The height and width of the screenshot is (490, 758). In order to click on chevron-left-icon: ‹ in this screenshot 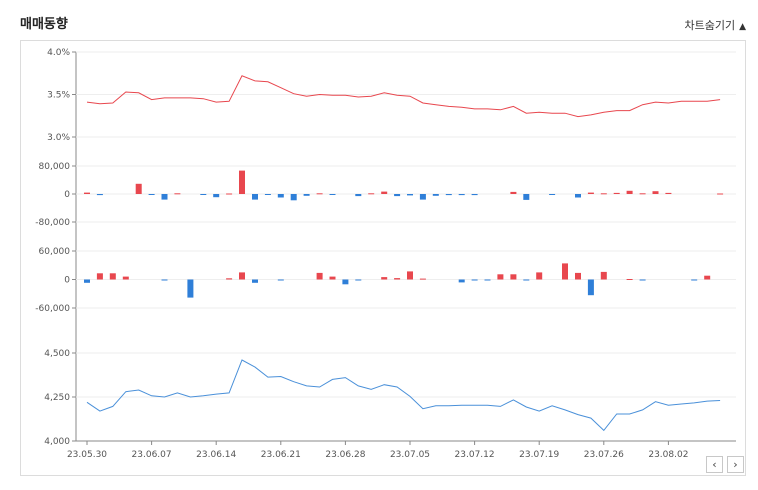, I will do `click(714, 464)`.